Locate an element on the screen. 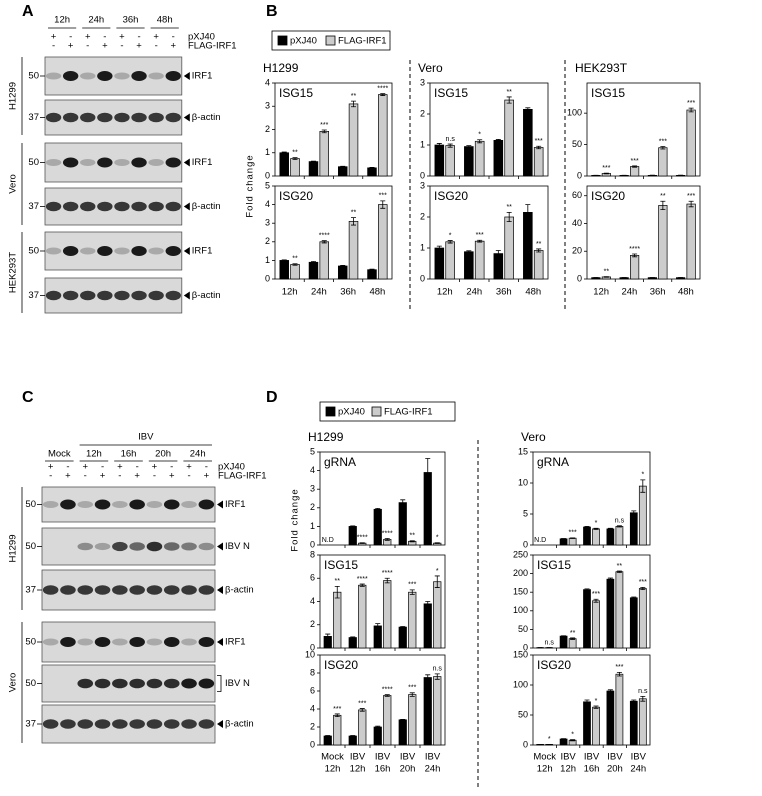  size-marker: 37 is located at coordinates (30, 724).